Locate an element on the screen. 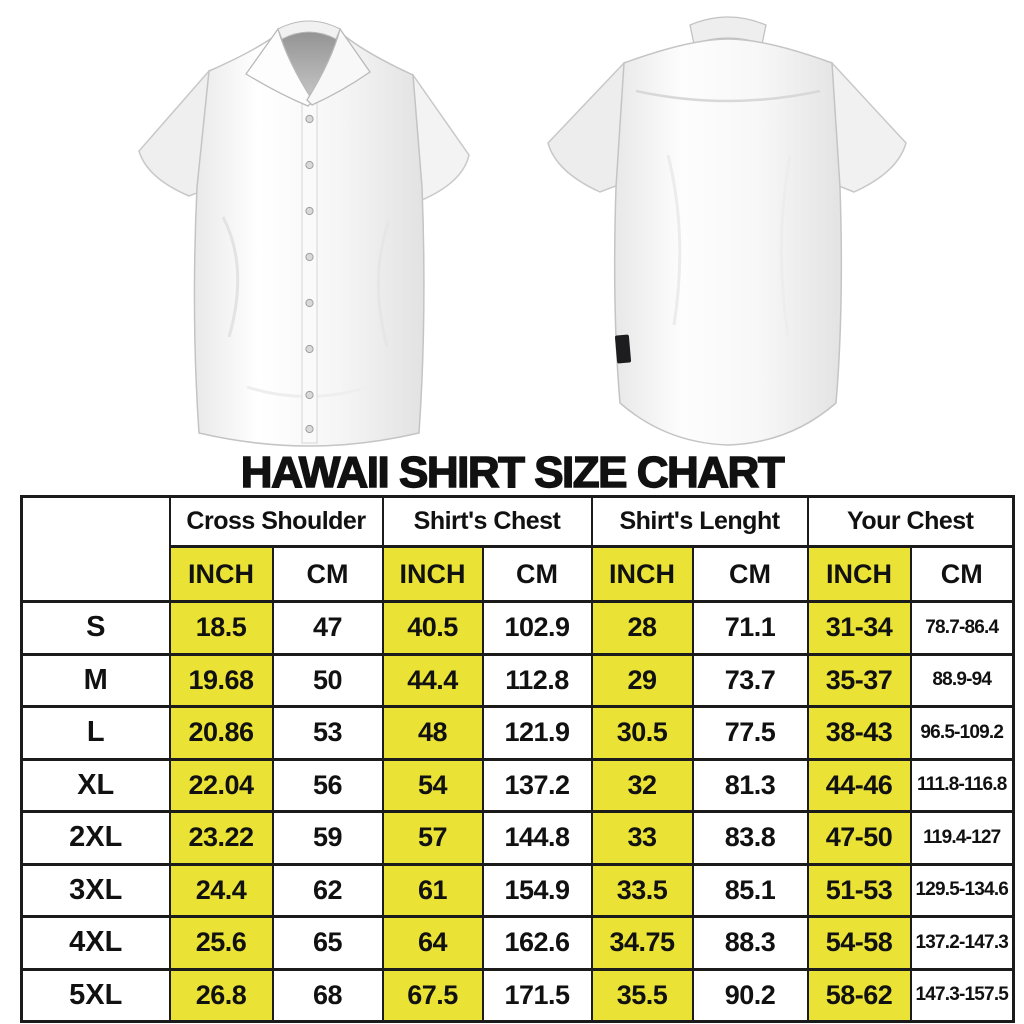 The image size is (1024, 1024). unit-header-row: INCH CM INCH CM INCH CM INCH CM is located at coordinates (518, 574).